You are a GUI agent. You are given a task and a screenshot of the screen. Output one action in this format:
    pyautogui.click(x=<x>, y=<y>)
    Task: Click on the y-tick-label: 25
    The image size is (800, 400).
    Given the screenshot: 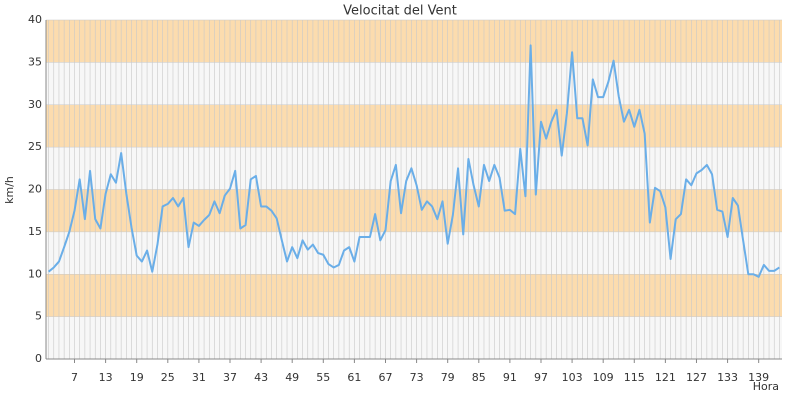 What is the action you would take?
    pyautogui.click(x=35, y=146)
    